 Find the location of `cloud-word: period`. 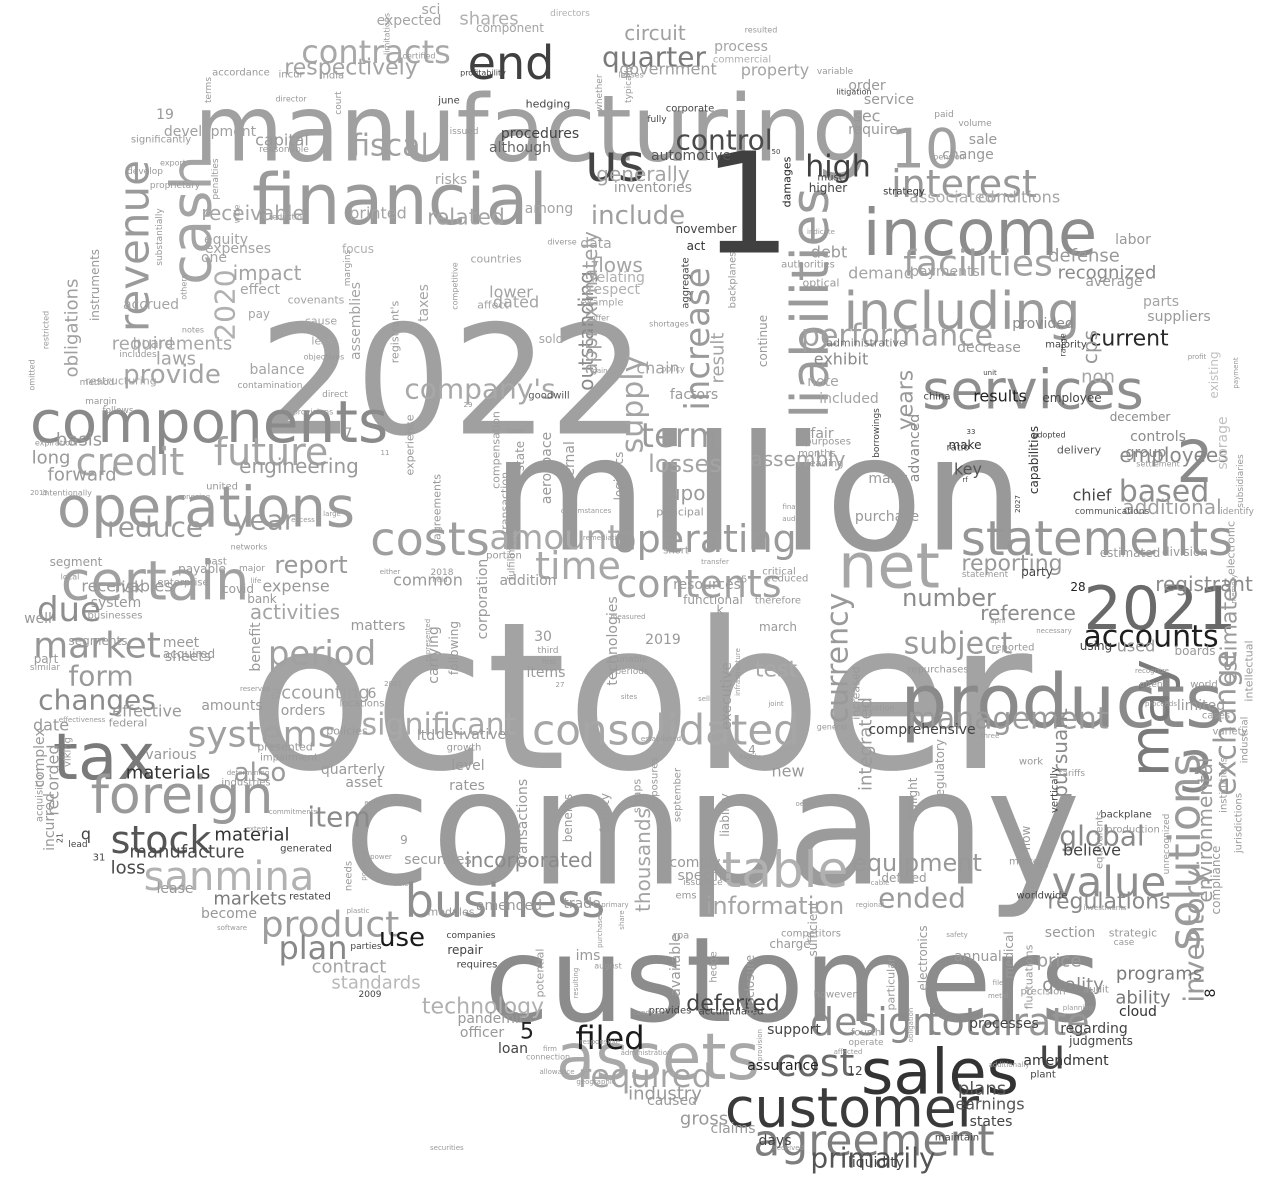

cloud-word: period is located at coordinates (322, 654).